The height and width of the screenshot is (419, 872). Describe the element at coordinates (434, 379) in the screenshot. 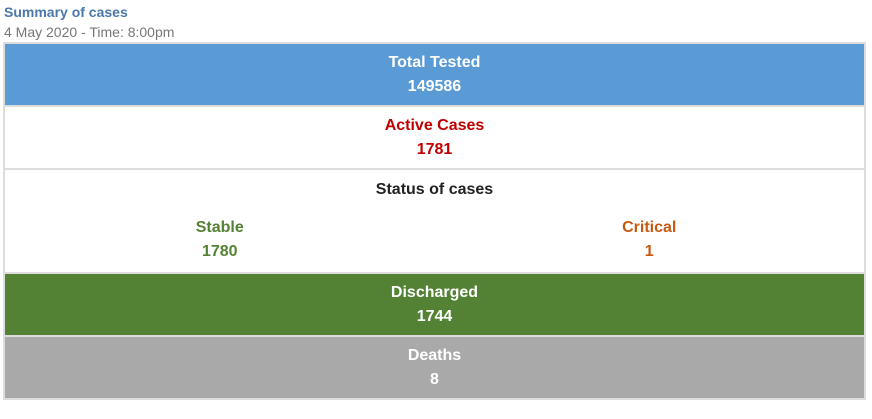

I see `deaths-value: 8` at that location.